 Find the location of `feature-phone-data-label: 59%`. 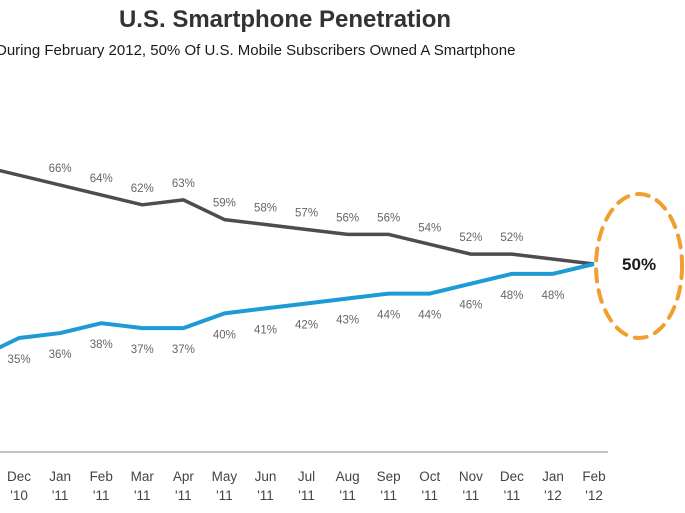

feature-phone-data-label: 59% is located at coordinates (224, 204).